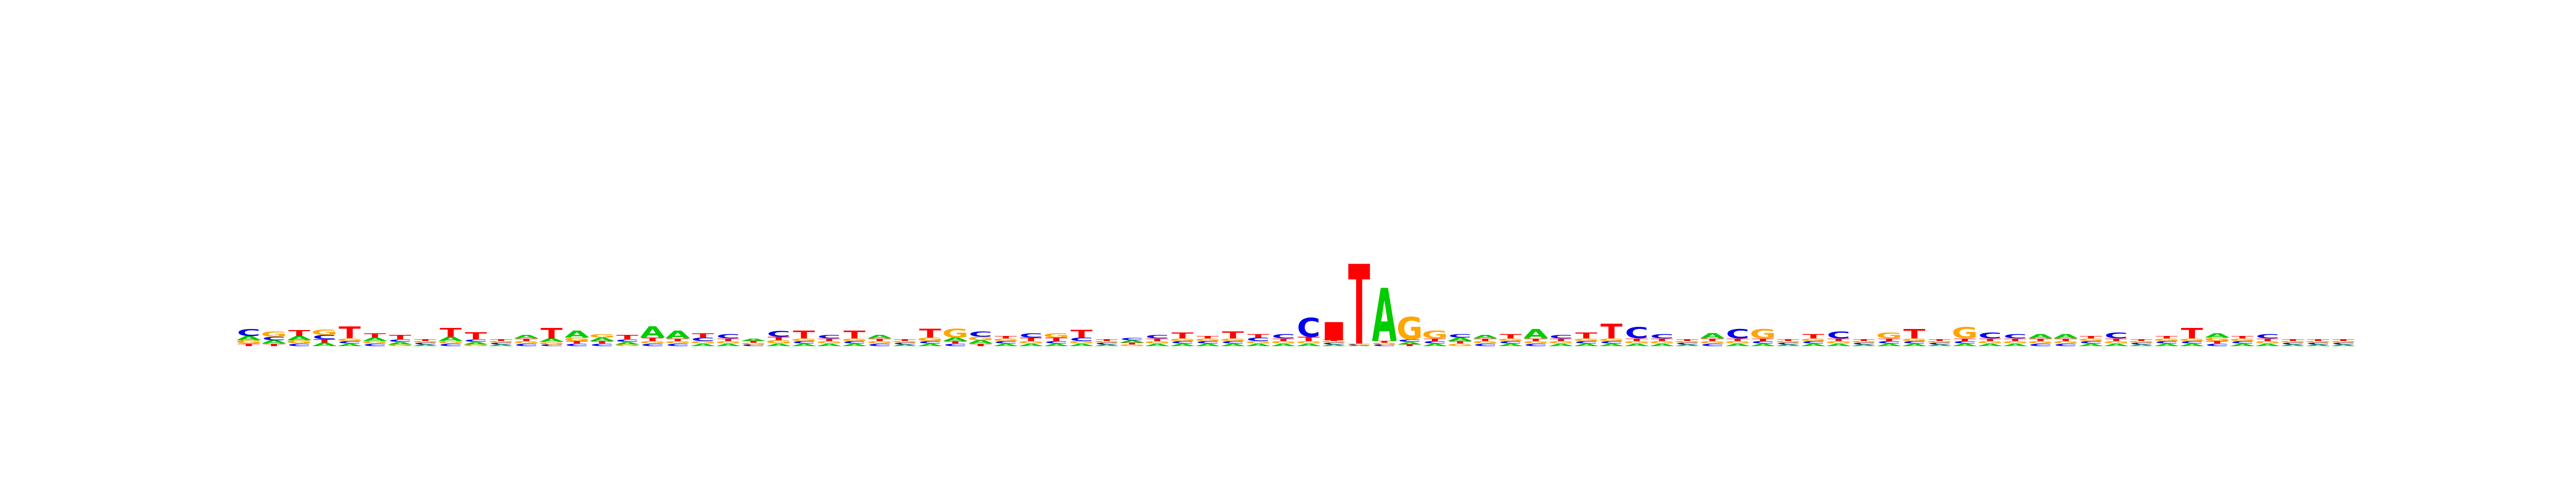 The image size is (2576, 483). Describe the element at coordinates (1333, 343) in the screenshot. I see `logo-letter-C-pos-44: C` at that location.